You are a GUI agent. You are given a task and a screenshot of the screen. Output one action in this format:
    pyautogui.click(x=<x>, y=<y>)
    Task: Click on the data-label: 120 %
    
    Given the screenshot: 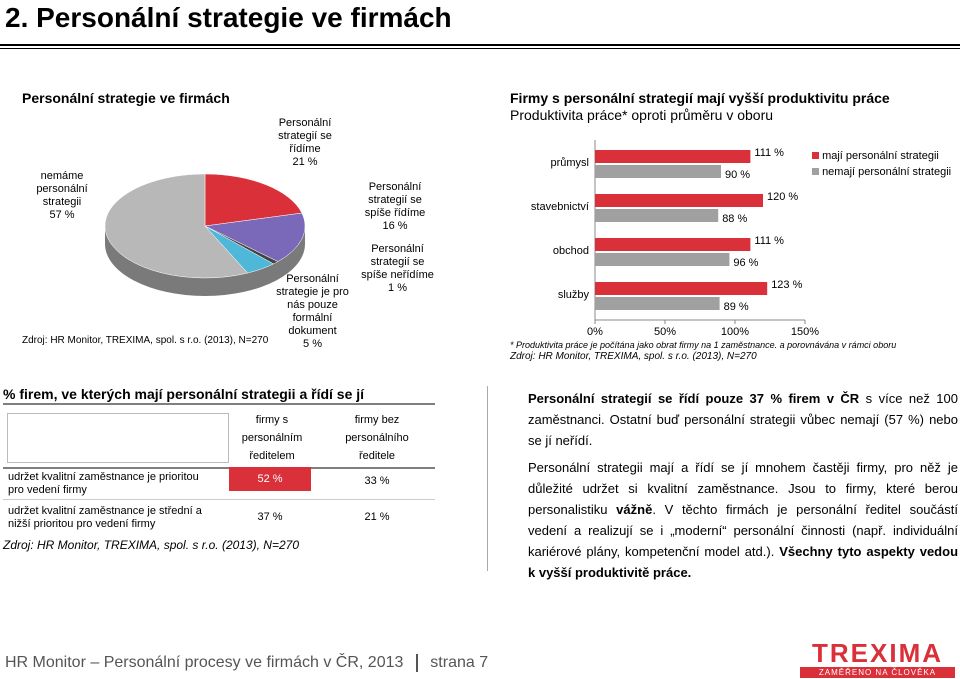 What is the action you would take?
    pyautogui.click(x=782, y=197)
    